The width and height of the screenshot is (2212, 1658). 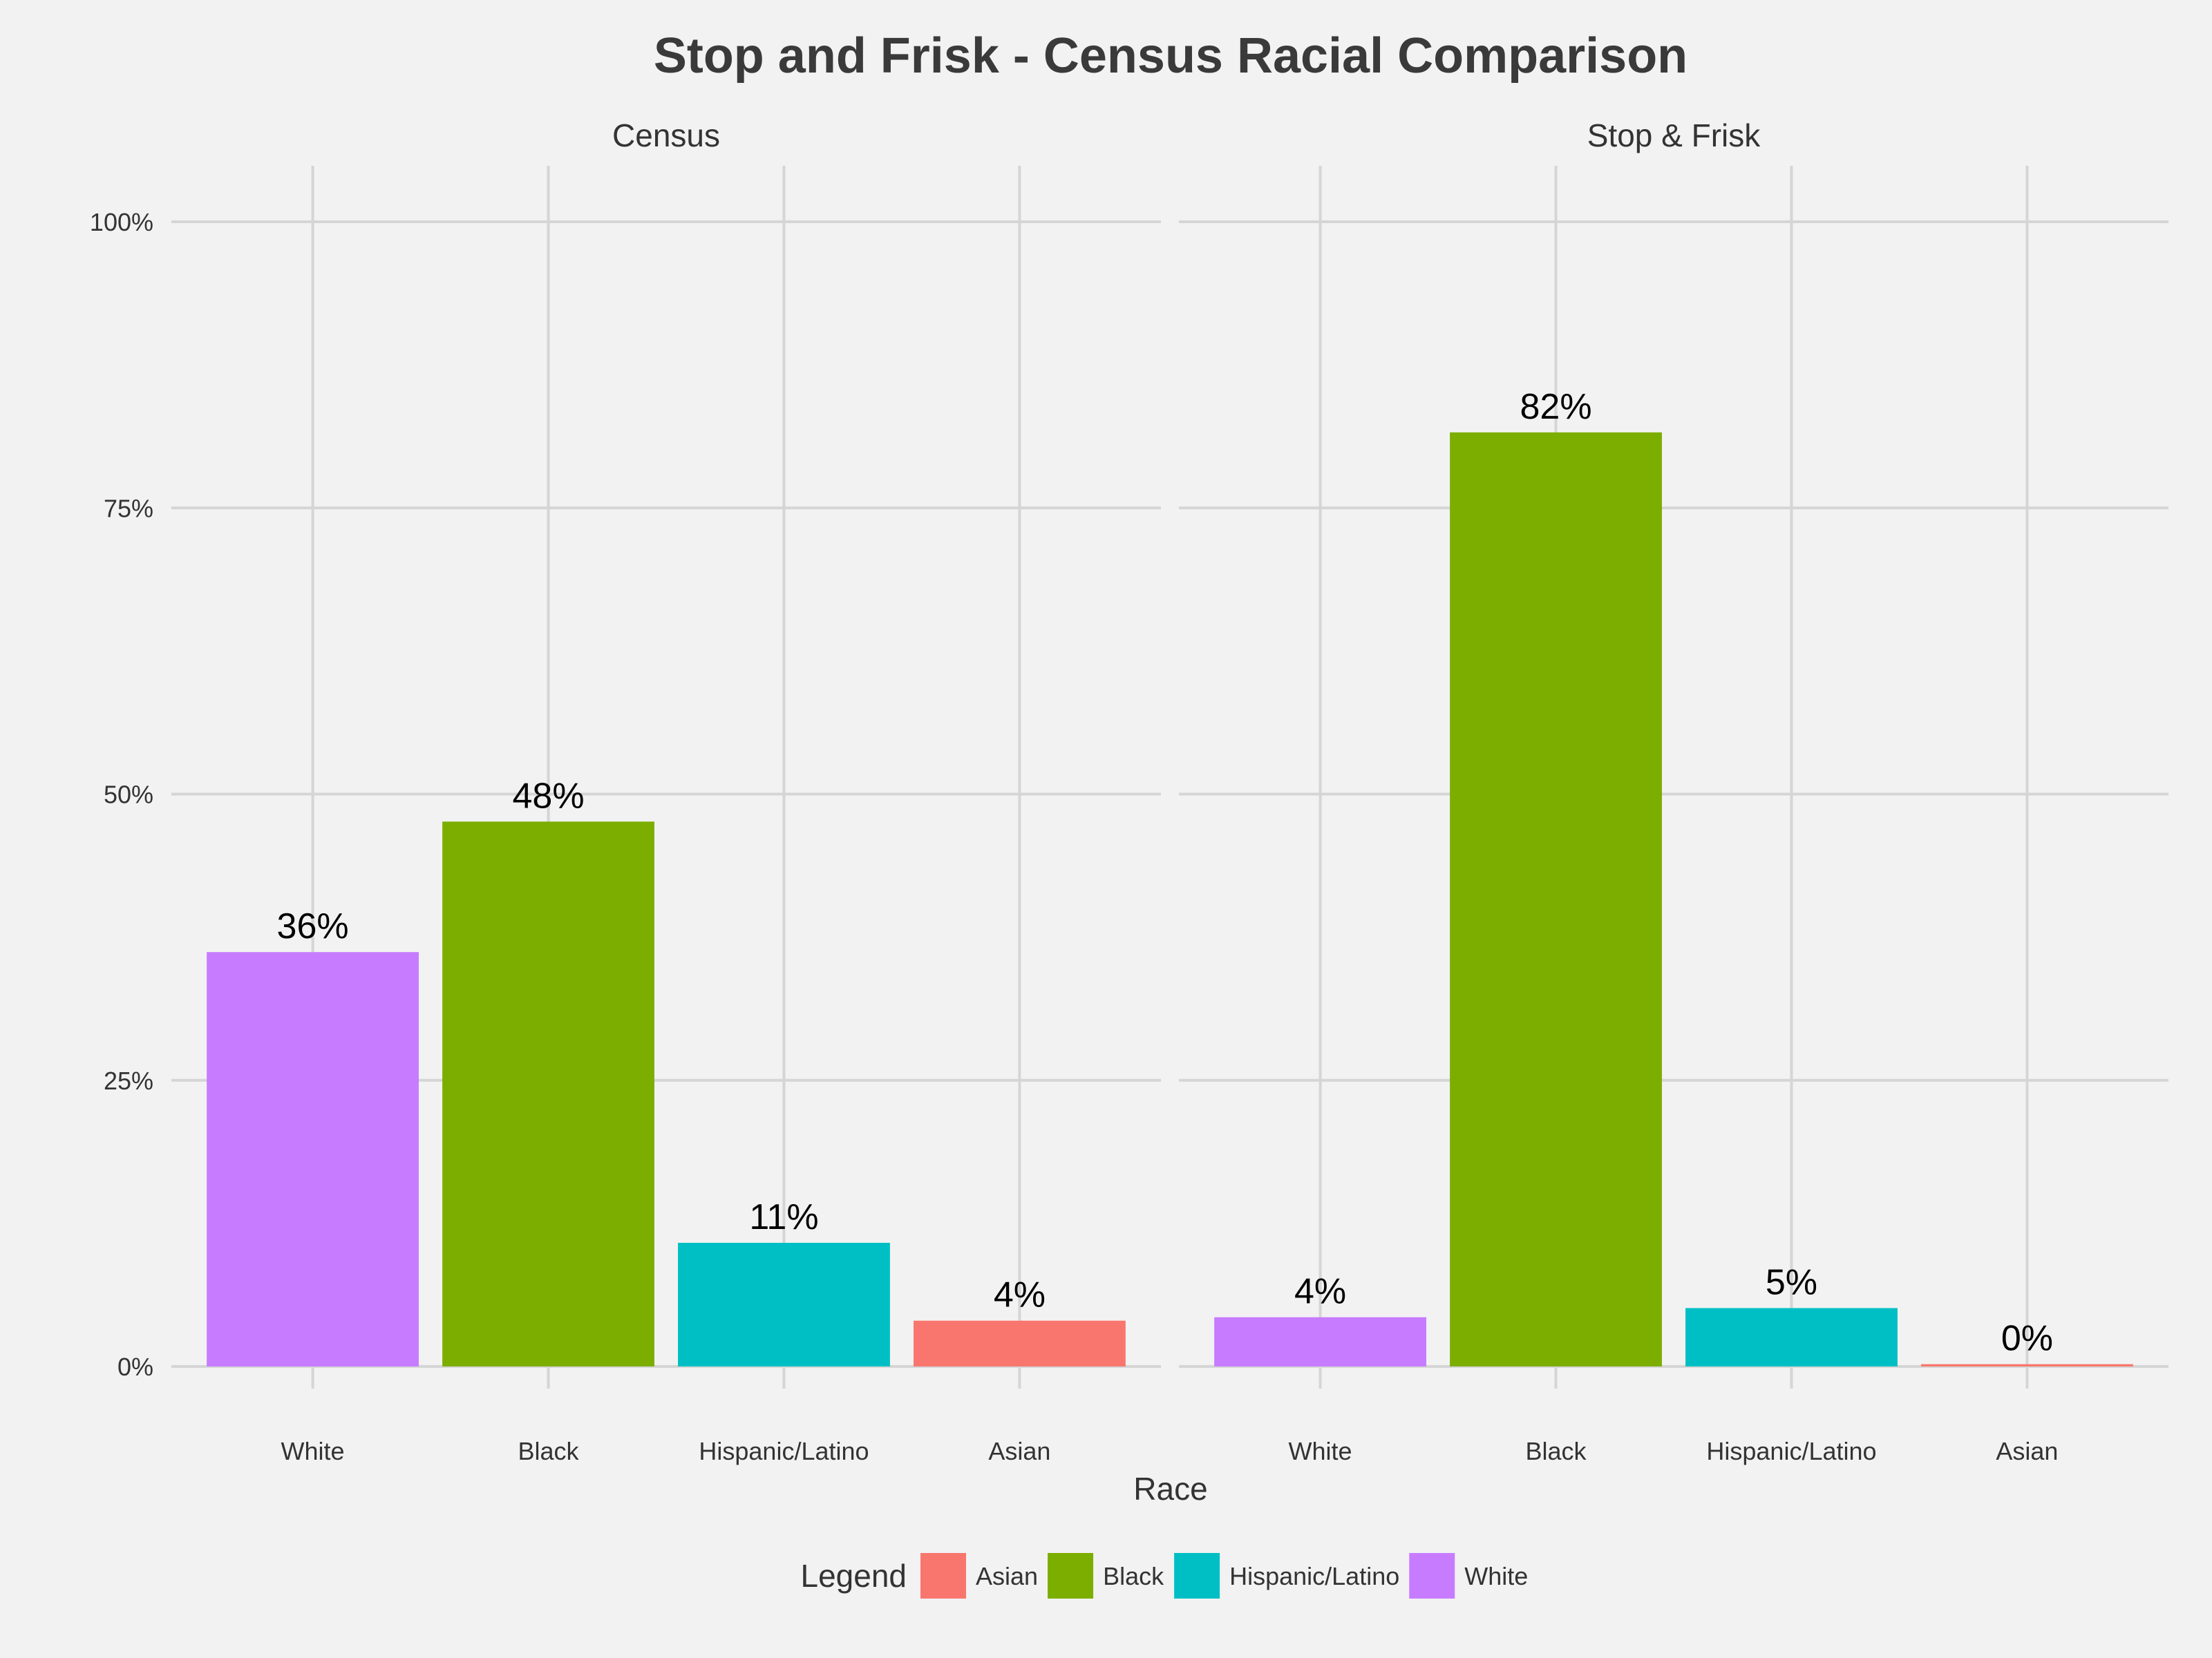 What do you see at coordinates (943, 1576) in the screenshot?
I see `legend-key-asian` at bounding box center [943, 1576].